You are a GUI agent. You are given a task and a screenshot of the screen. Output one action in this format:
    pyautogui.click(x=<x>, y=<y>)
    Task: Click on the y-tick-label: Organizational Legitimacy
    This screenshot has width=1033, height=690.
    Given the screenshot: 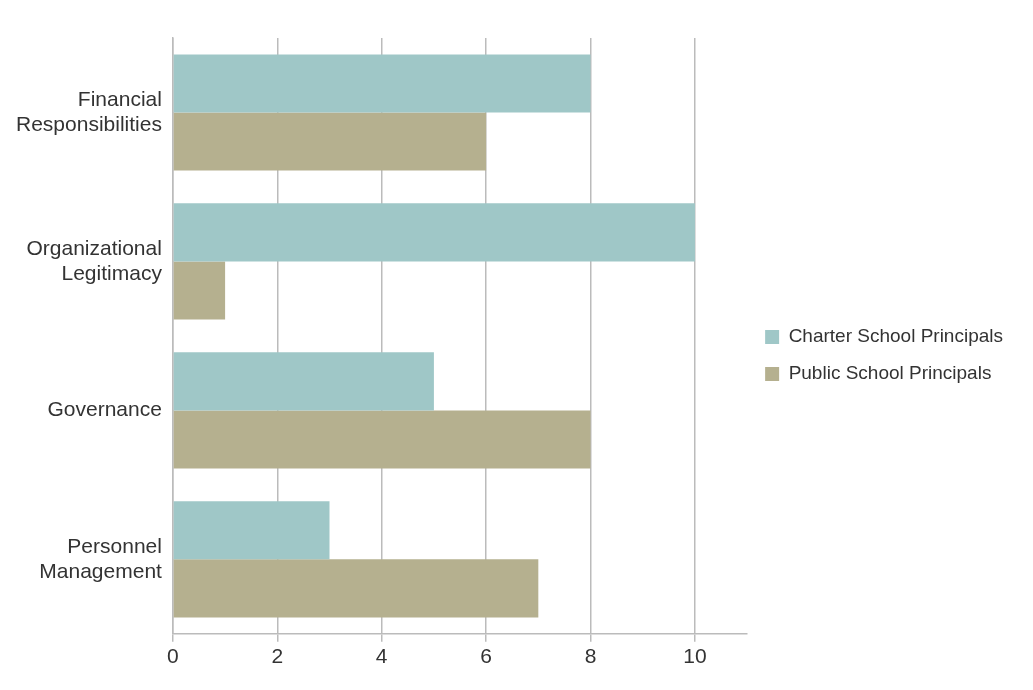 What is the action you would take?
    pyautogui.click(x=94, y=259)
    